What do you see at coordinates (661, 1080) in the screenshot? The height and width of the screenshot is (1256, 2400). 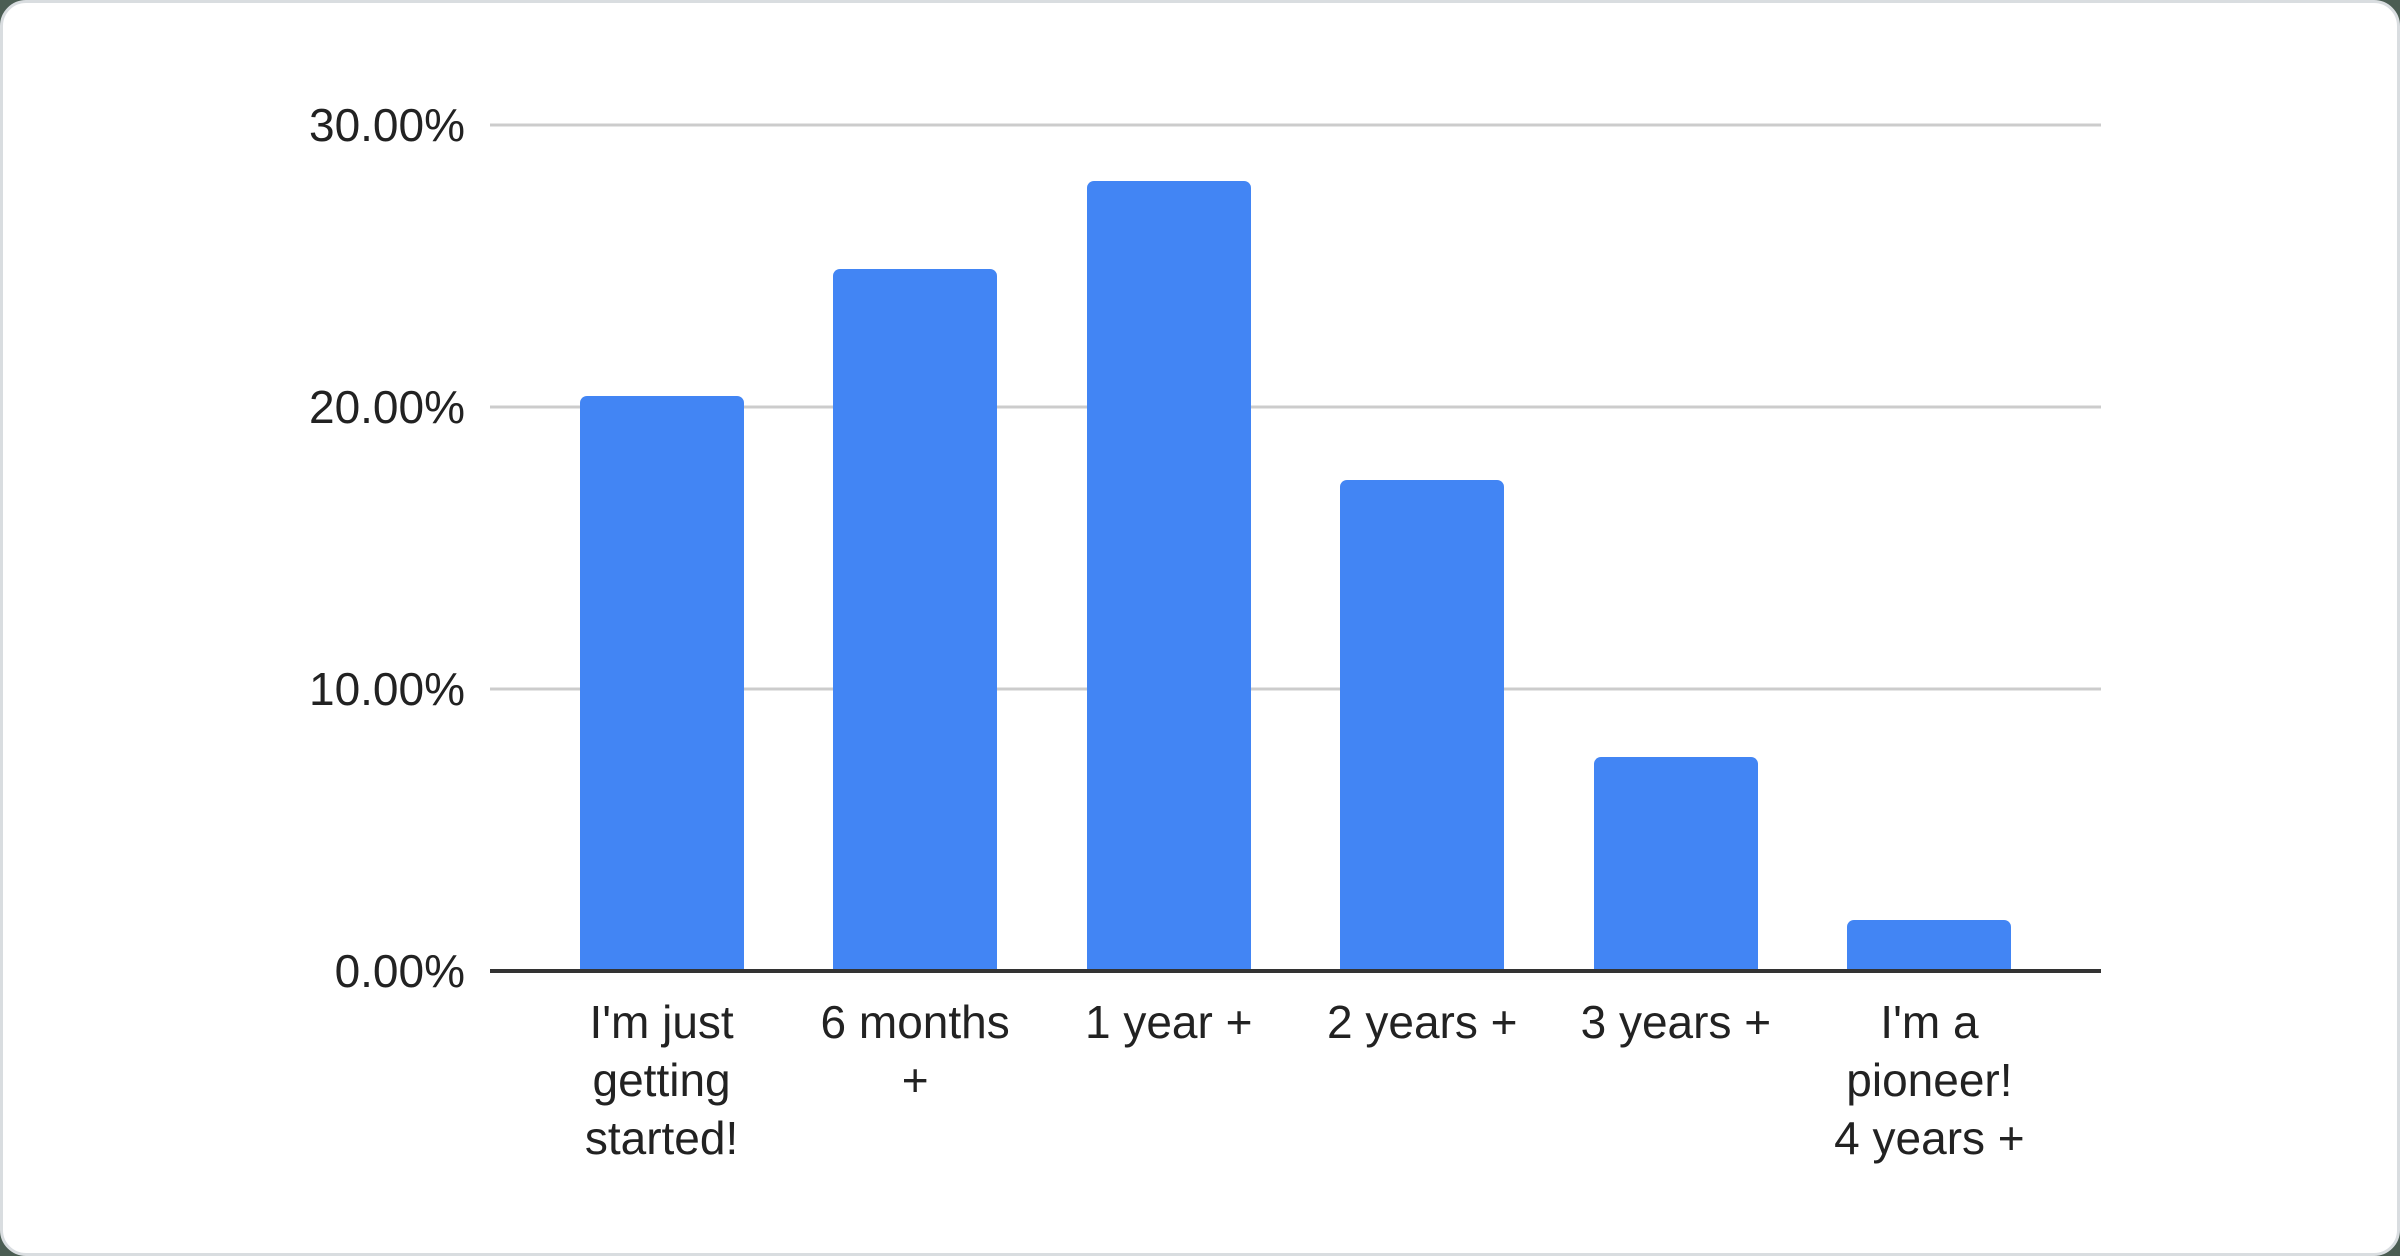 I see `x-category-label: I'm just getting started!` at bounding box center [661, 1080].